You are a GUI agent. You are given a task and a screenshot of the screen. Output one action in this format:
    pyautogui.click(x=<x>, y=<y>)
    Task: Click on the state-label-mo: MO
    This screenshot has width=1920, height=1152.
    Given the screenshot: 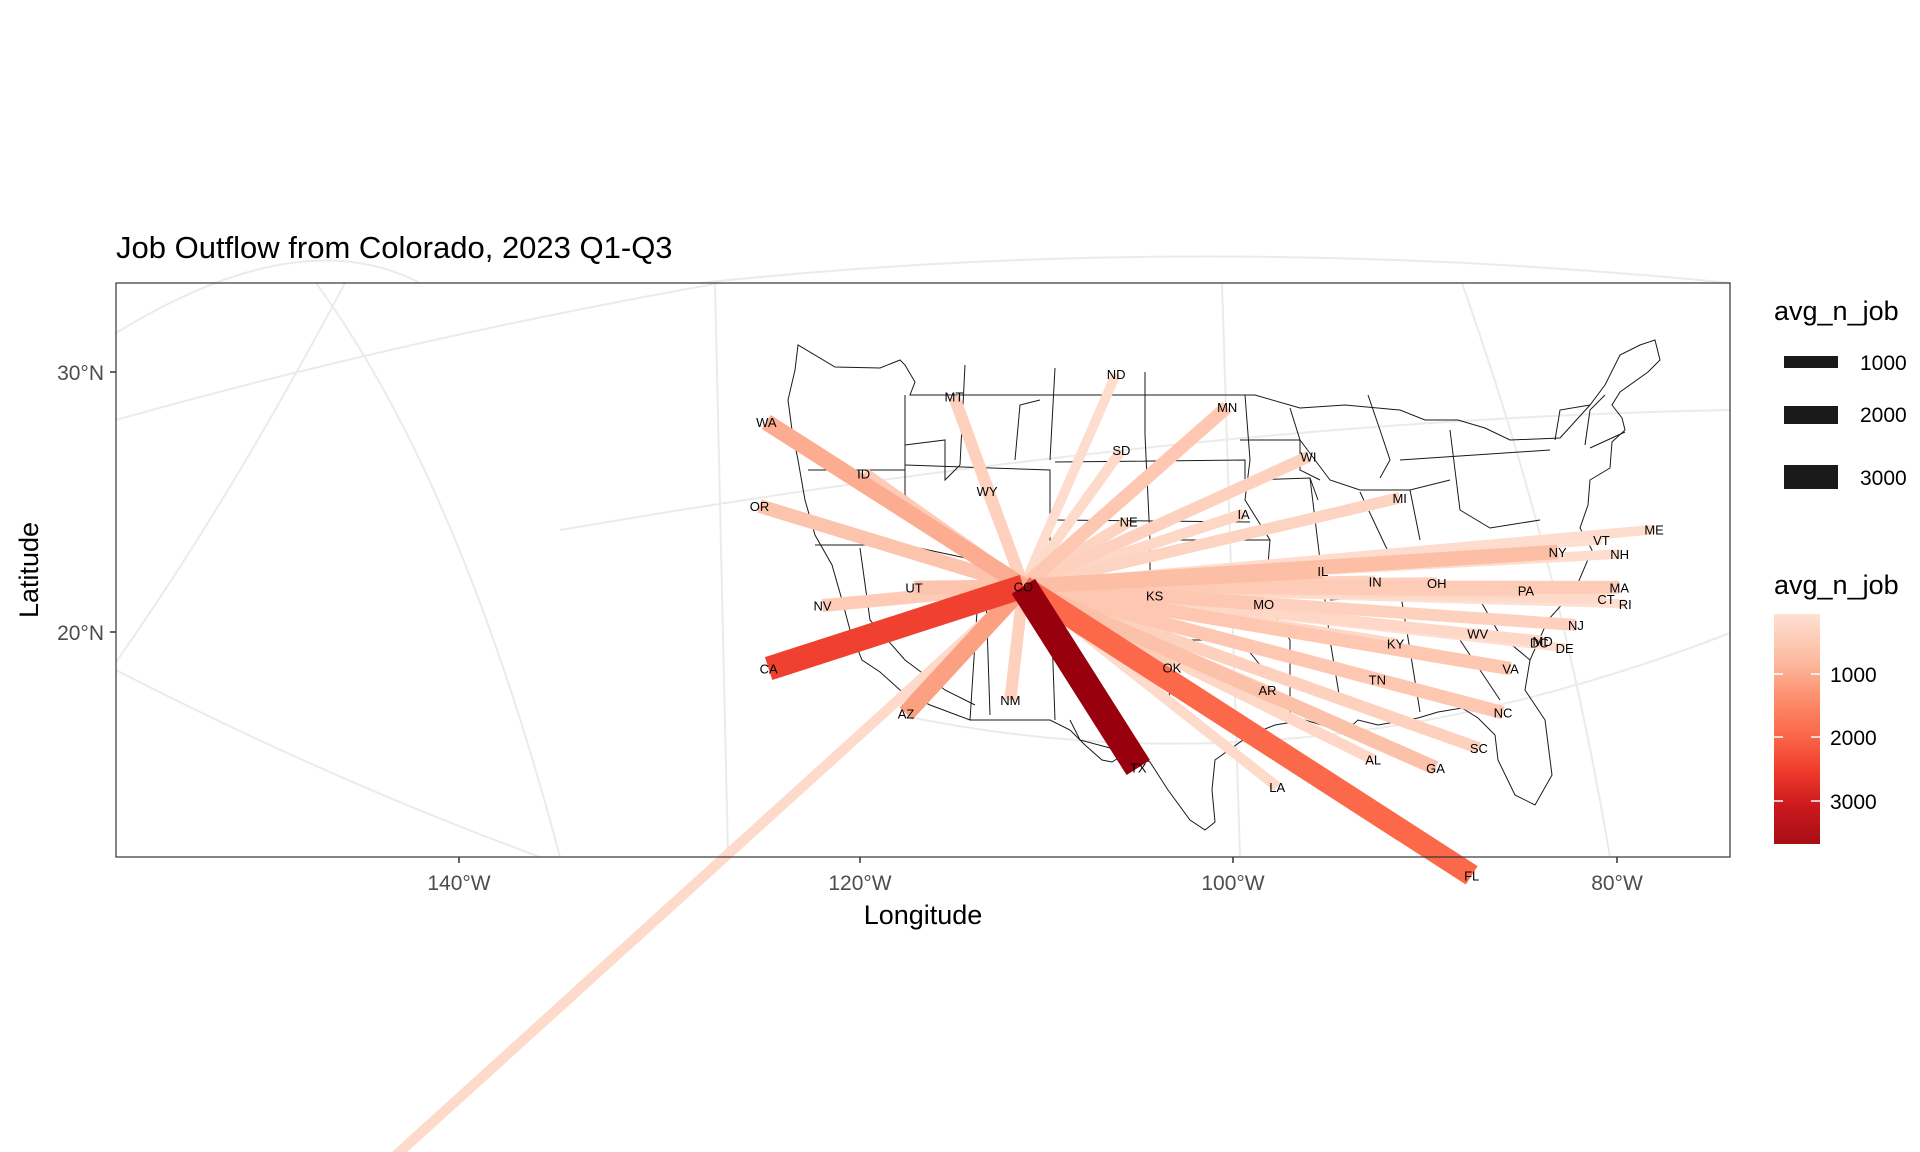 What is the action you would take?
    pyautogui.click(x=1263, y=604)
    